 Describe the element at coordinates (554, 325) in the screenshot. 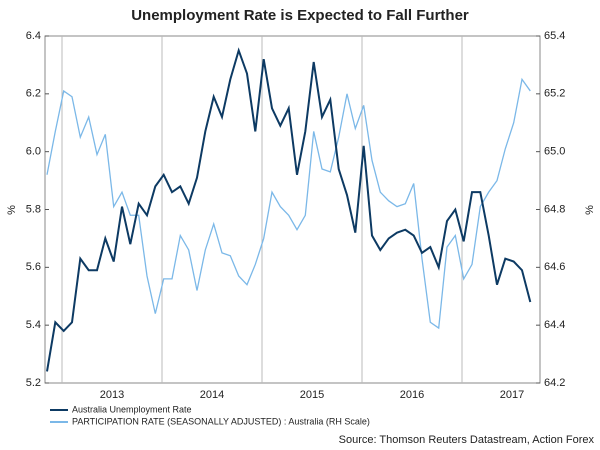

I see `y2-tick-label: 64.4` at that location.